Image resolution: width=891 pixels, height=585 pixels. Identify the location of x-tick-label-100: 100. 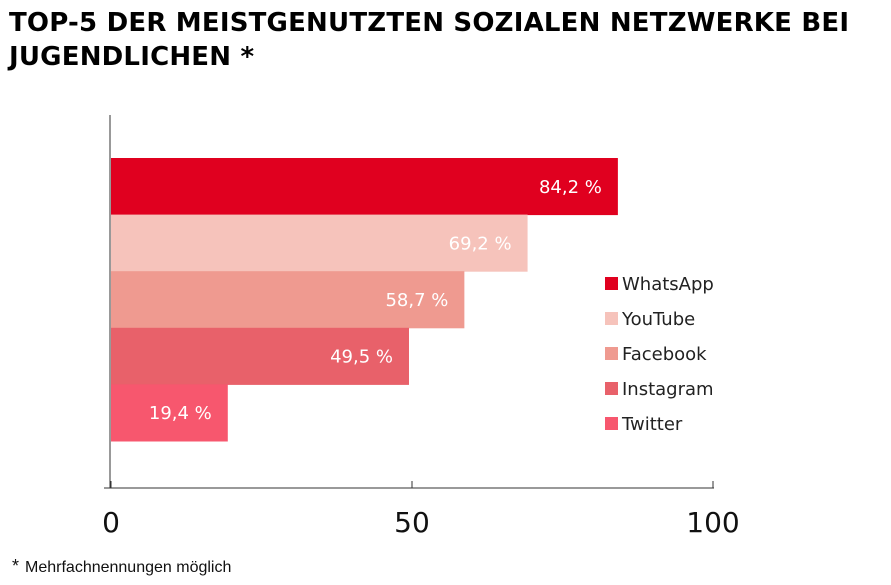
(712, 522).